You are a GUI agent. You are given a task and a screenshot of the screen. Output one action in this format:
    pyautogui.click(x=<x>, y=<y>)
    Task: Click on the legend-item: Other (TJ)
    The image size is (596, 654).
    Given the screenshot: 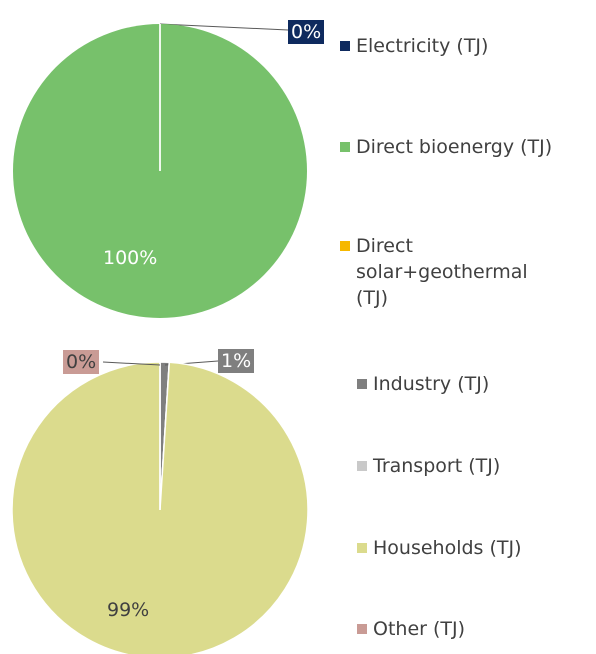 What is the action you would take?
    pyautogui.click(x=472, y=629)
    